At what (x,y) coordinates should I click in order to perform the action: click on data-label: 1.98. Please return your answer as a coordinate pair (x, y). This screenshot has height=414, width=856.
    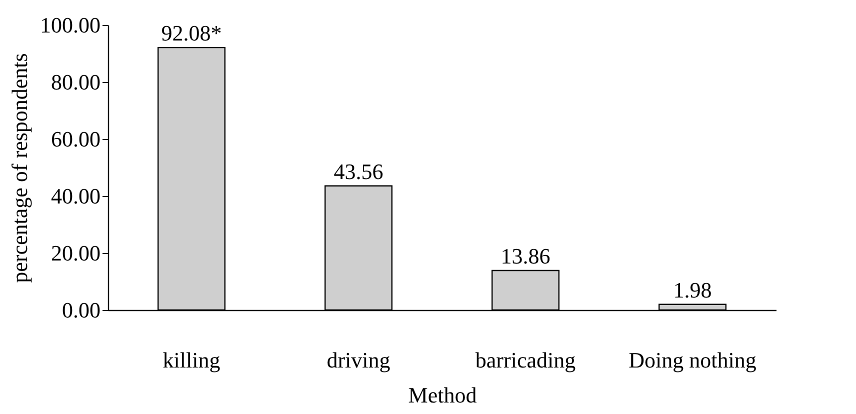
    Looking at the image, I should click on (692, 289).